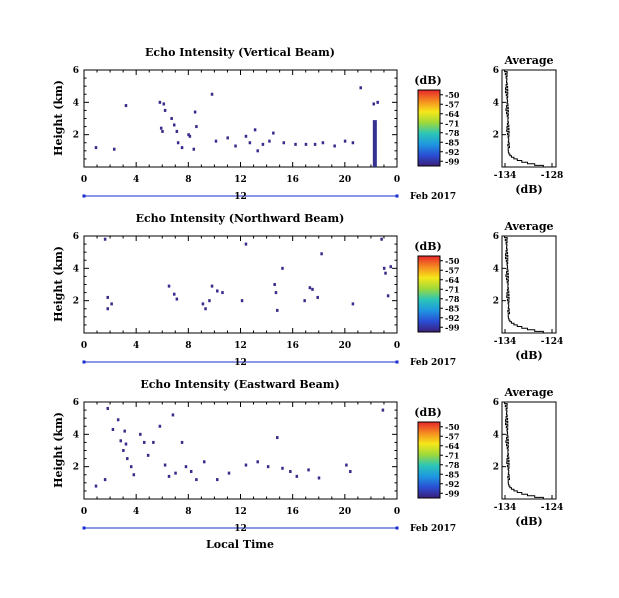  Describe the element at coordinates (552, 176) in the screenshot. I see `average-x-tick-label: -128` at that location.